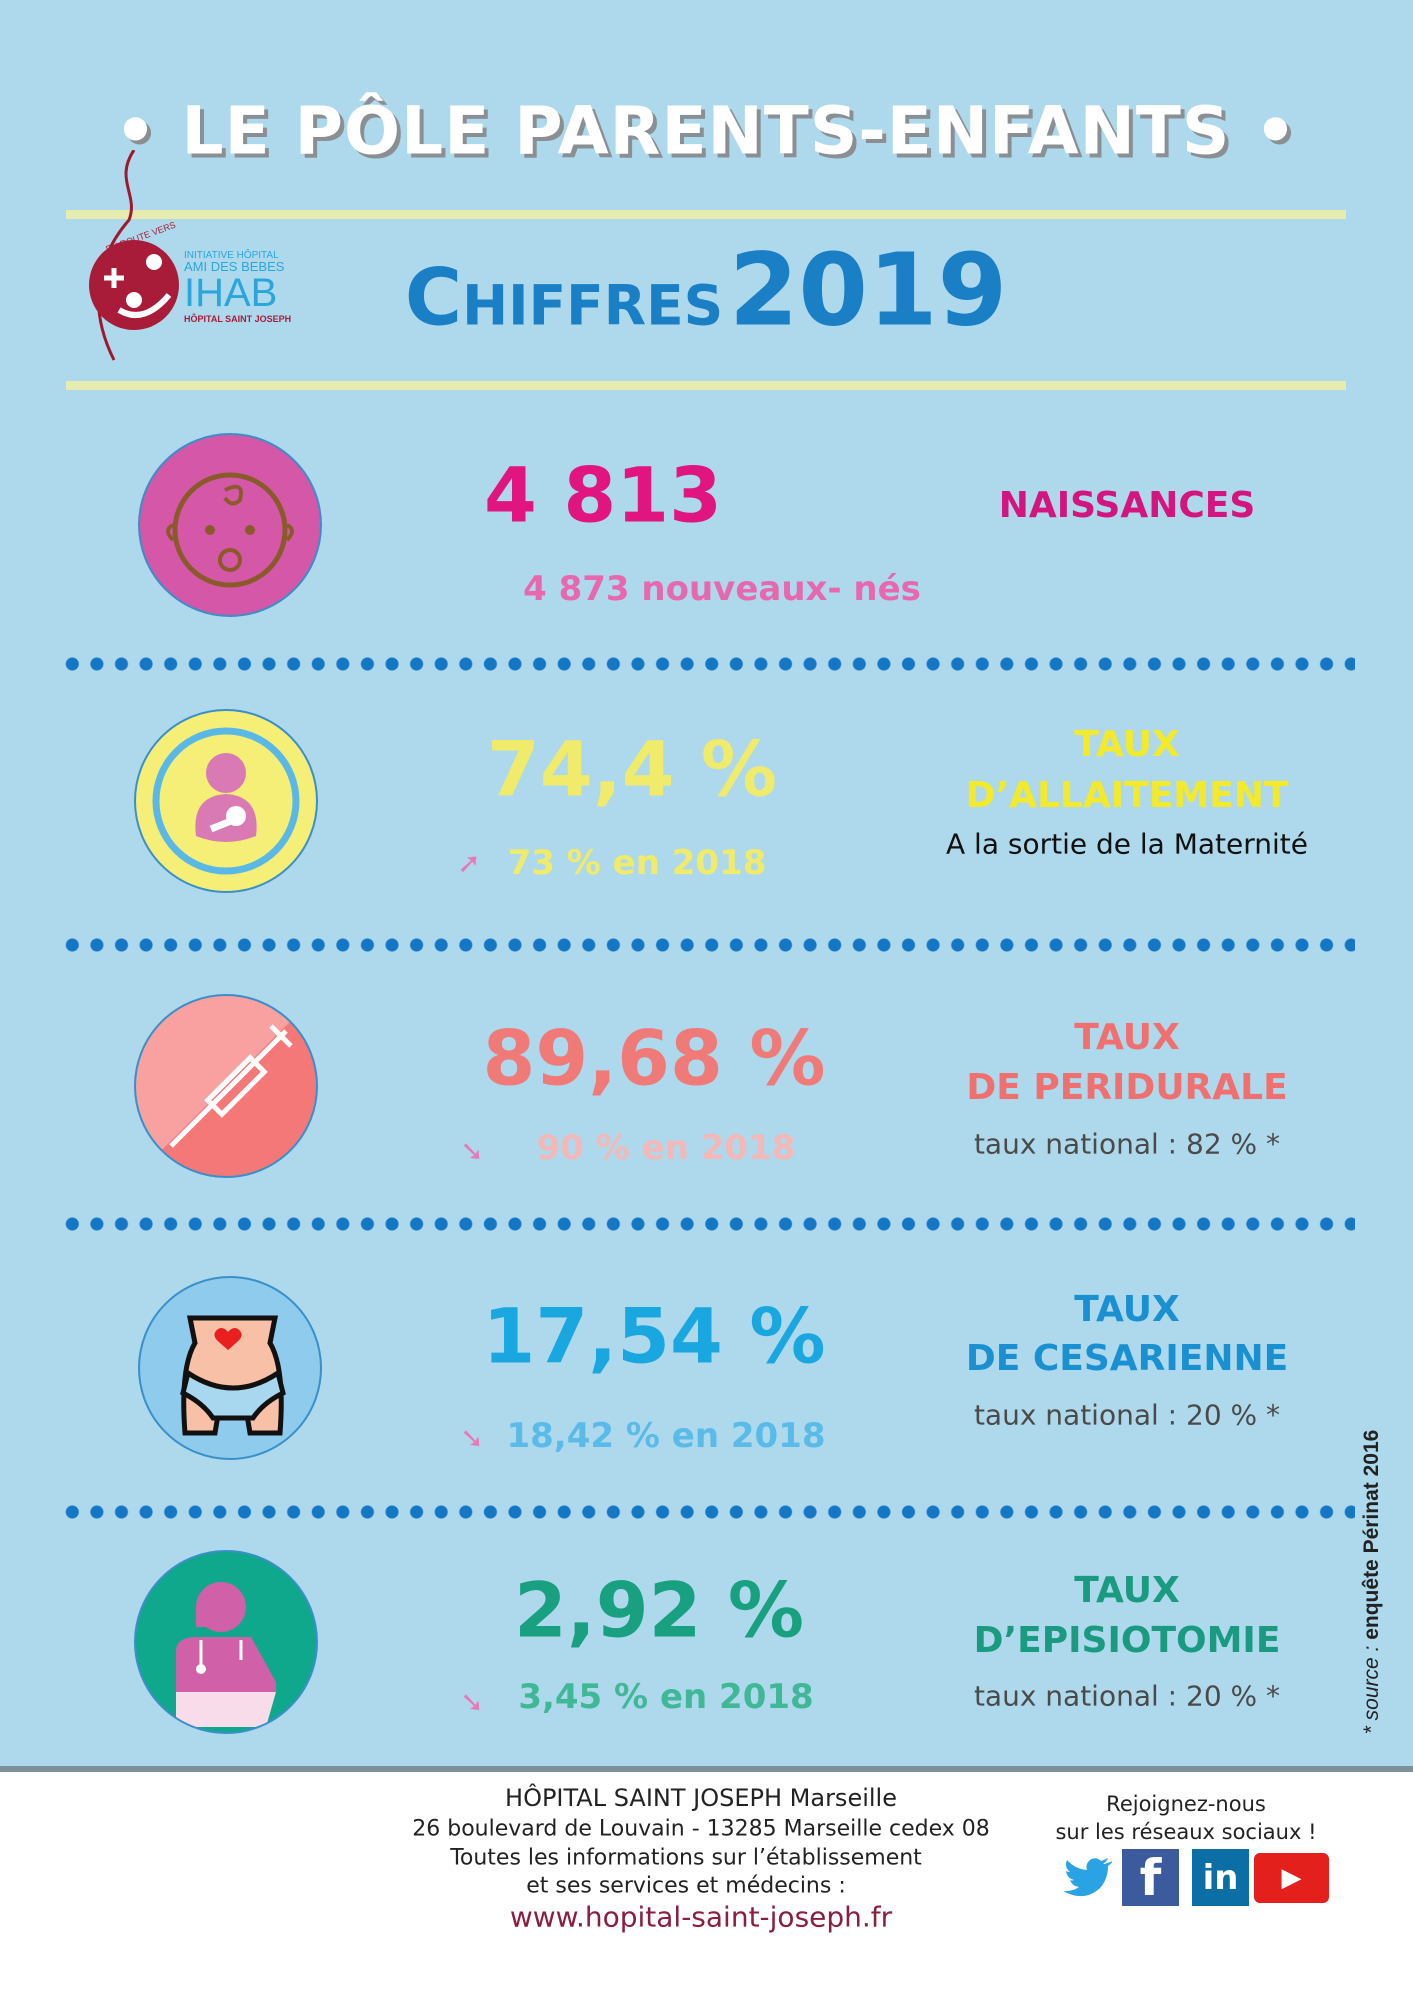  I want to click on source-prefix: * source :, so click(1371, 1687).